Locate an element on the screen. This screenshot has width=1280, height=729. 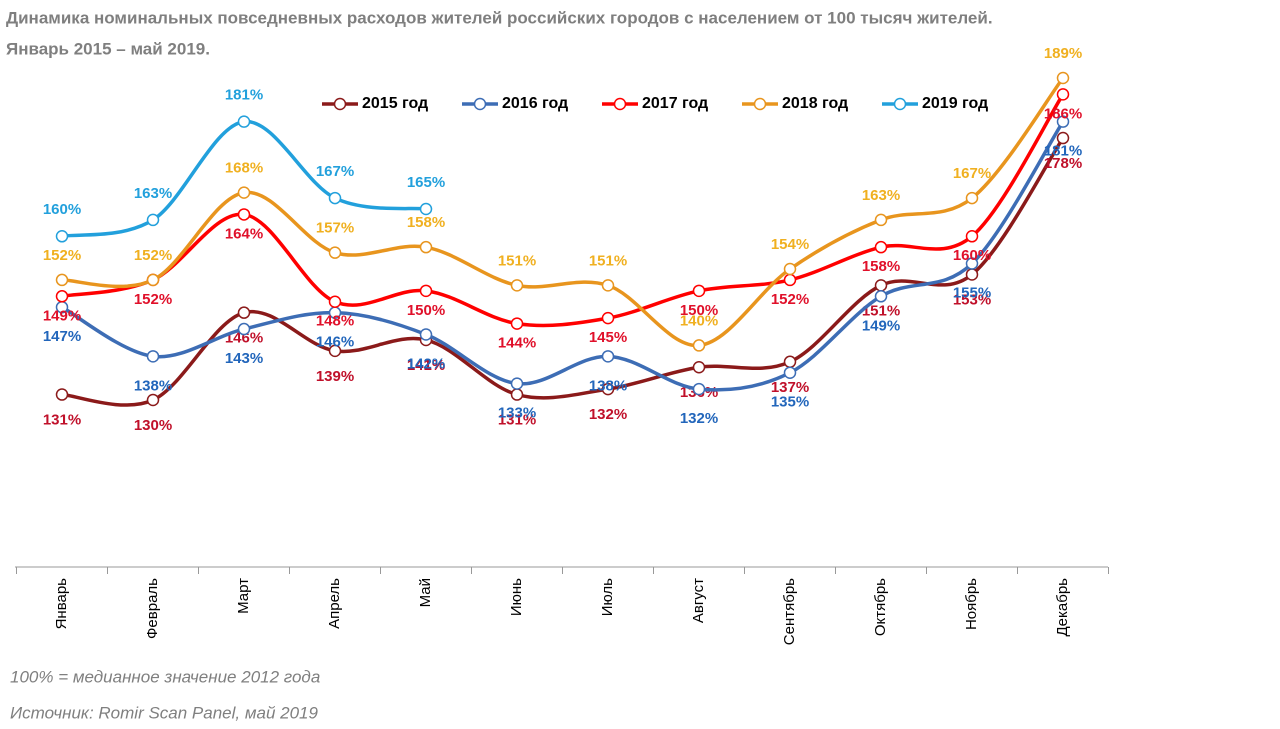
data-label: 167% is located at coordinates (335, 171).